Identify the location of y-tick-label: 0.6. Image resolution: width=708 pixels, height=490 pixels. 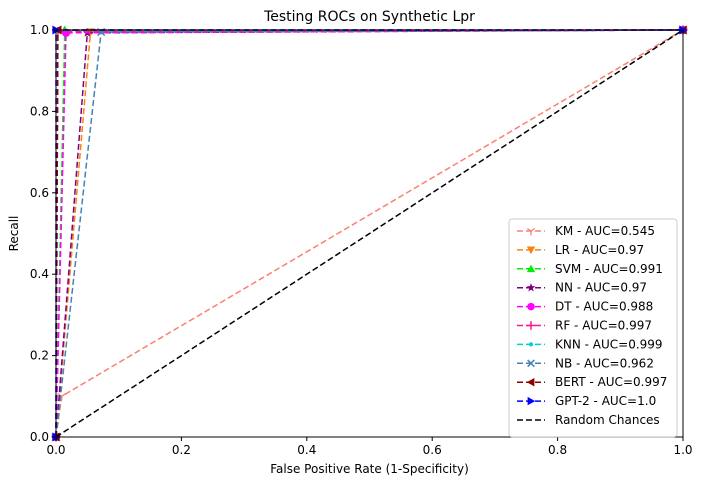
(39, 193).